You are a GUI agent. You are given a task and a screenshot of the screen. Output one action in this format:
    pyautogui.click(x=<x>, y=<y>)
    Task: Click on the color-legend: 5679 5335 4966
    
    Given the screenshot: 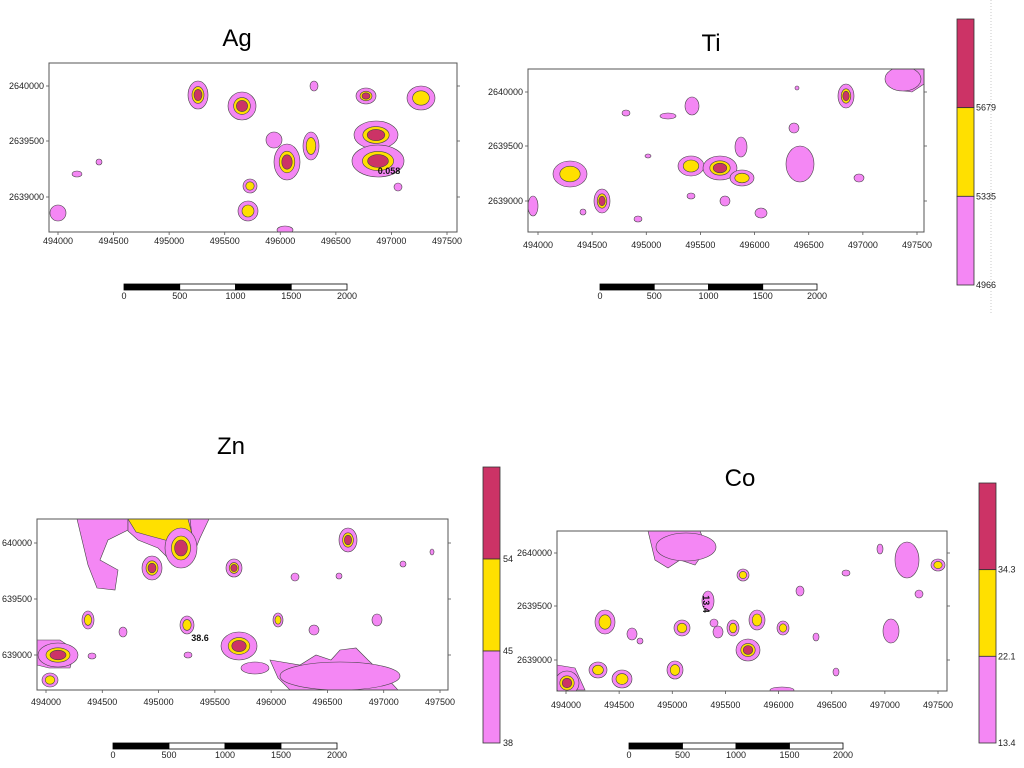 What is the action you would take?
    pyautogui.click(x=976, y=154)
    